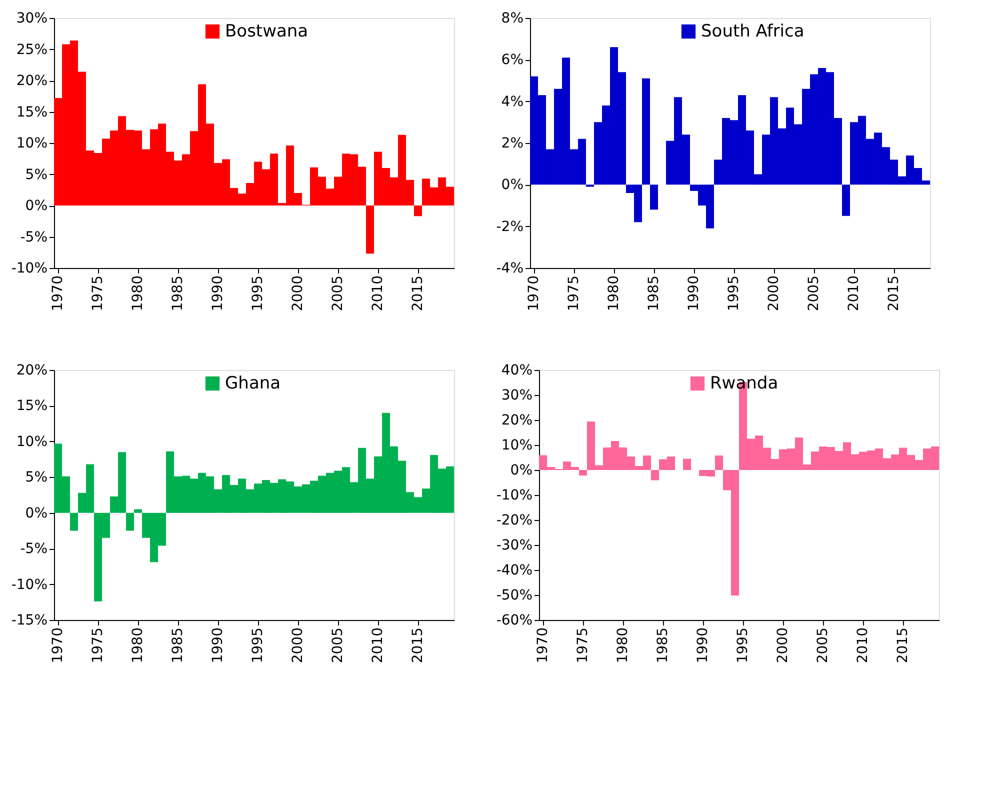 The image size is (989, 796). Describe the element at coordinates (253, 384) in the screenshot. I see `legend-label: Ghana` at that location.